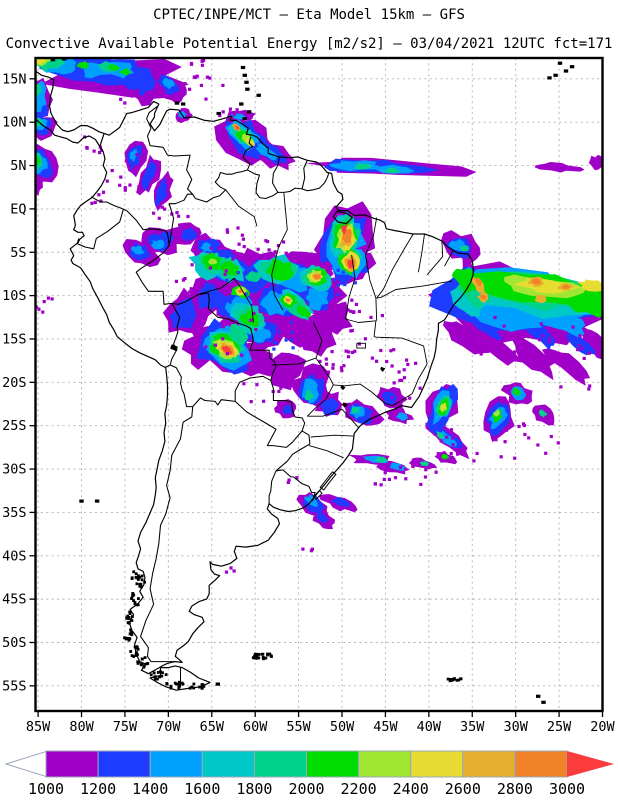  What do you see at coordinates (279, 270) in the screenshot?
I see `cape-blob-2000` at bounding box center [279, 270].